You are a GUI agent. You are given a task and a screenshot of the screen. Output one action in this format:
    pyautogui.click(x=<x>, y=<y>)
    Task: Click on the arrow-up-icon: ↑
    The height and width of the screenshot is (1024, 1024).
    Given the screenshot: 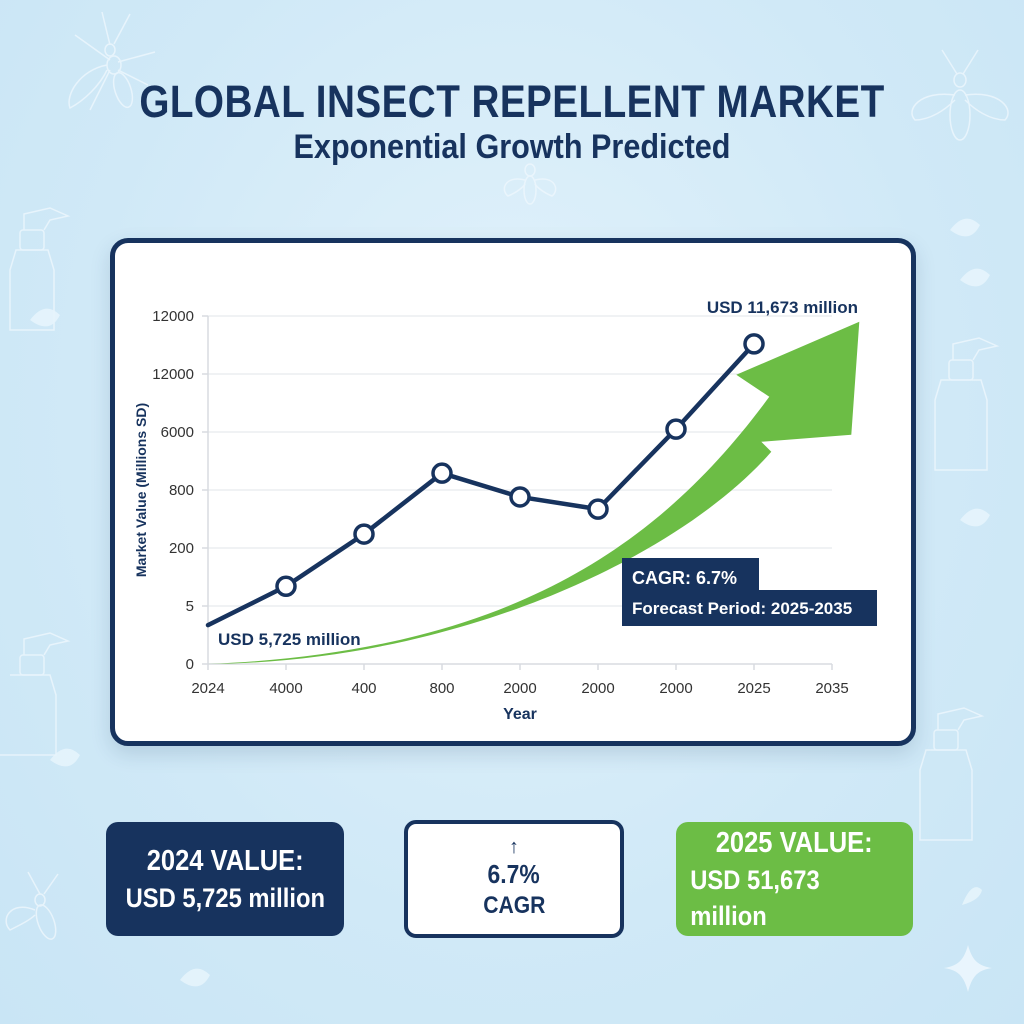 What is the action you would take?
    pyautogui.click(x=514, y=847)
    